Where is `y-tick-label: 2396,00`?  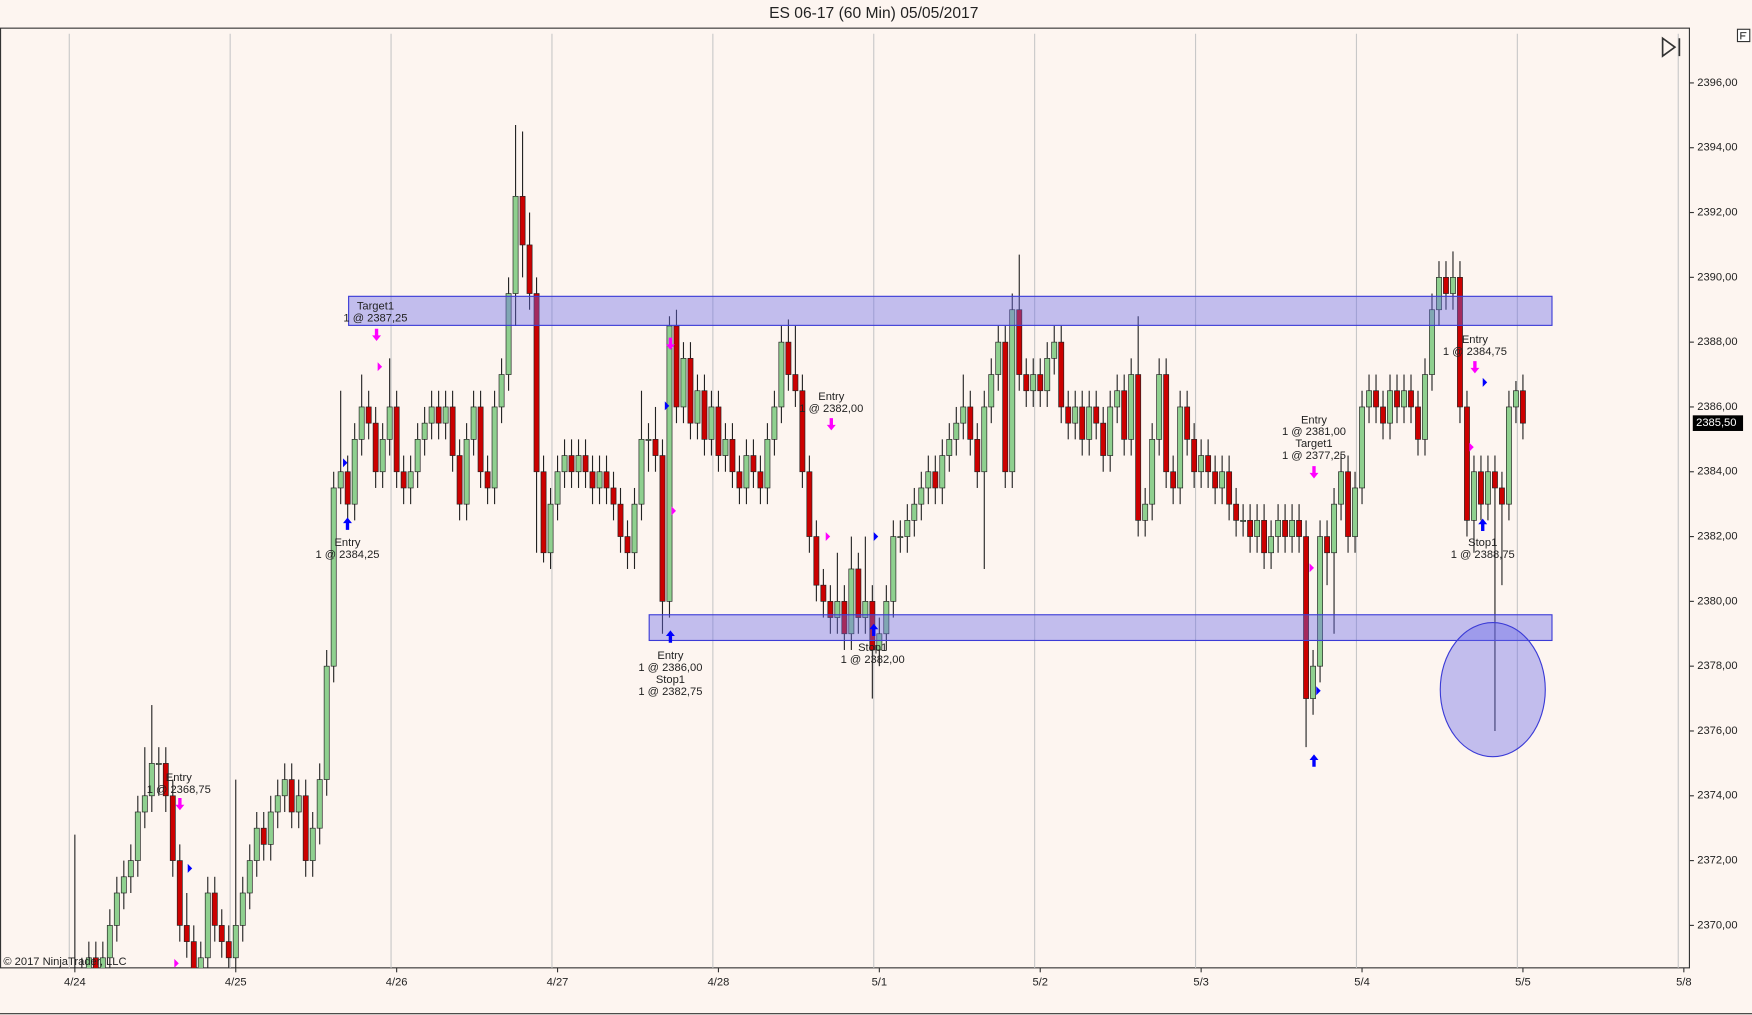
y-tick-label: 2396,00 is located at coordinates (1717, 83).